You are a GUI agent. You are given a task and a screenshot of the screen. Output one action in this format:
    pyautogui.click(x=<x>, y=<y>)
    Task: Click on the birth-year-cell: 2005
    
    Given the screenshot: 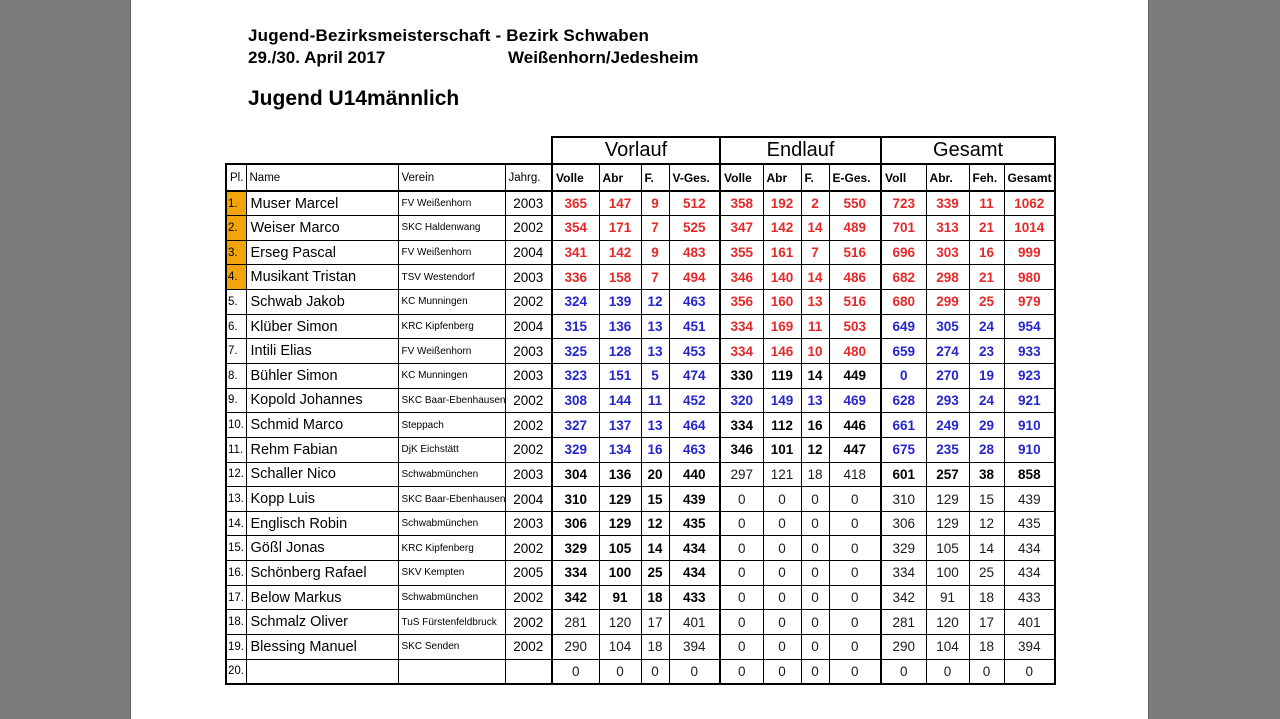 What is the action you would take?
    pyautogui.click(x=528, y=573)
    